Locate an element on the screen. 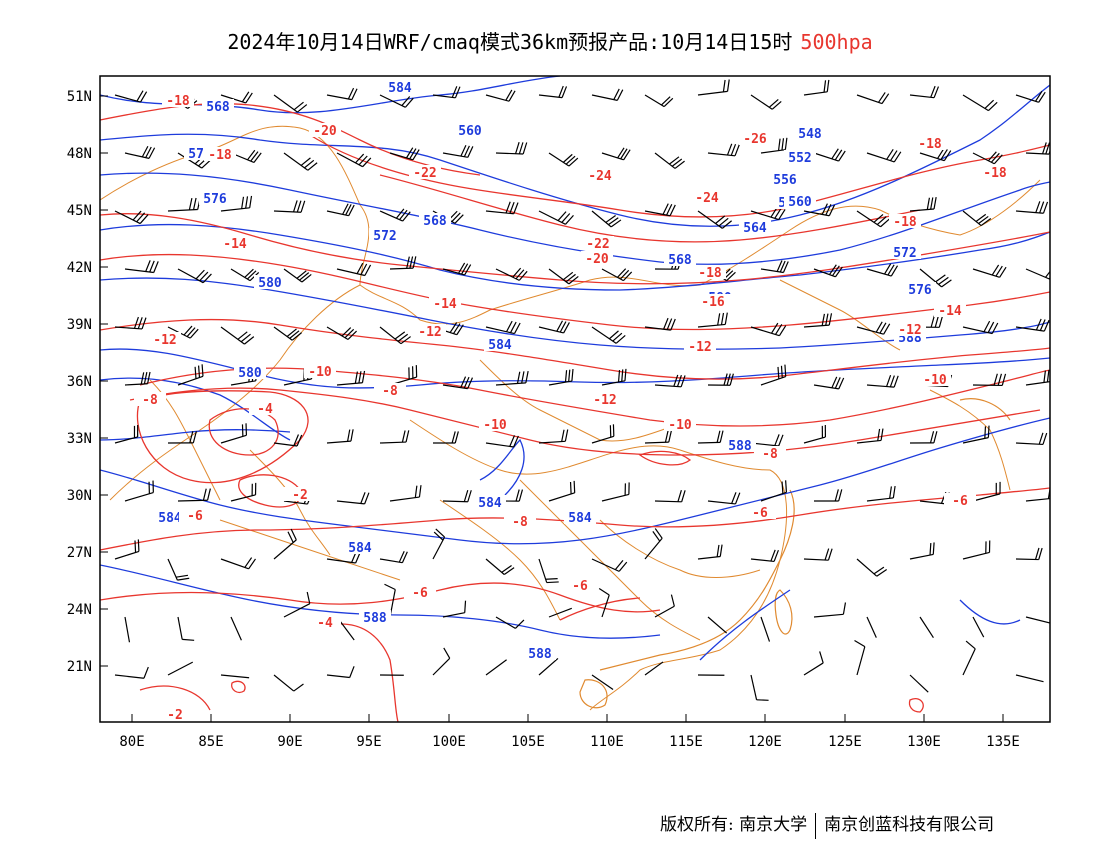 Image resolution: width=1100 pixels, height=850 pixels. lon-label: 90E is located at coordinates (289, 742).